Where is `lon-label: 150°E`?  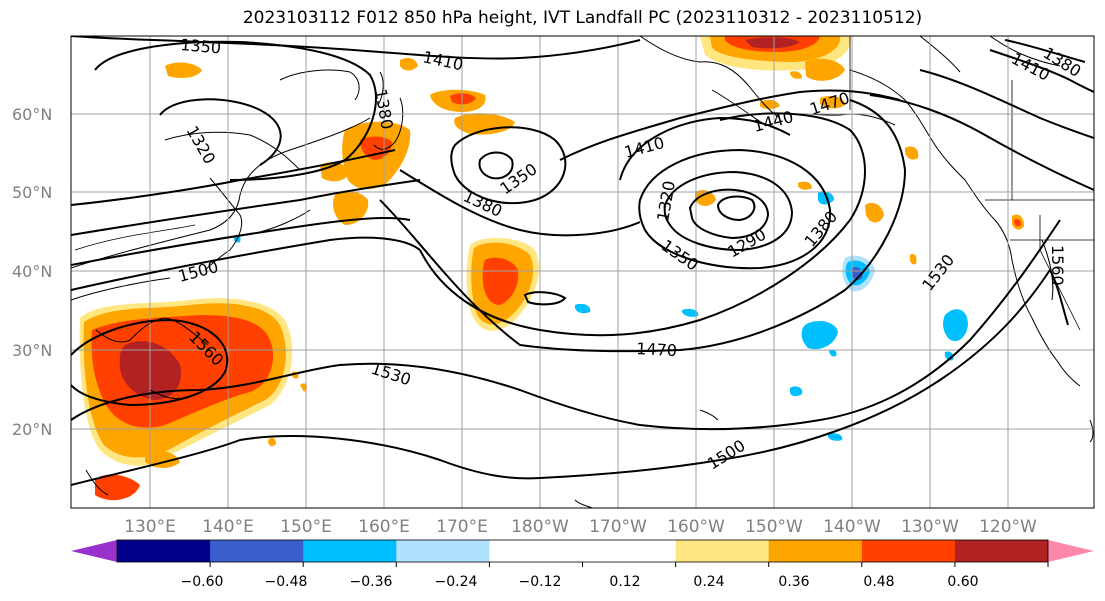 lon-label: 150°E is located at coordinates (306, 527).